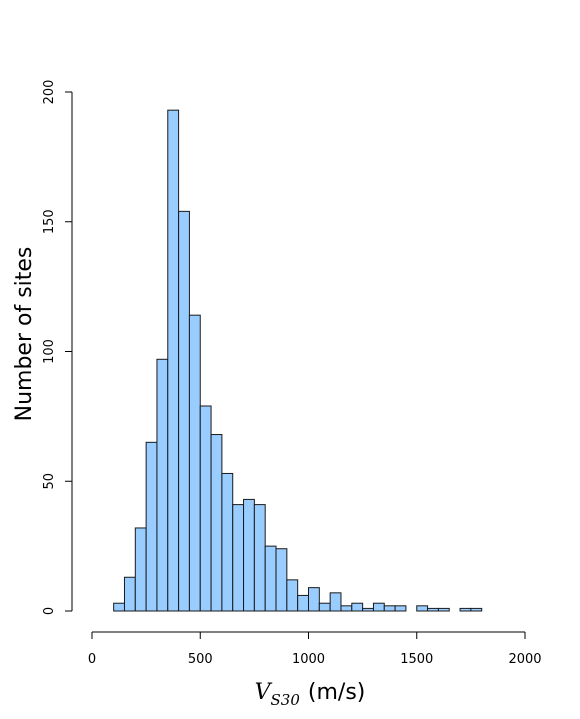 Image resolution: width=580 pixels, height=719 pixels. I want to click on x-axis-subscript: S30, so click(286, 700).